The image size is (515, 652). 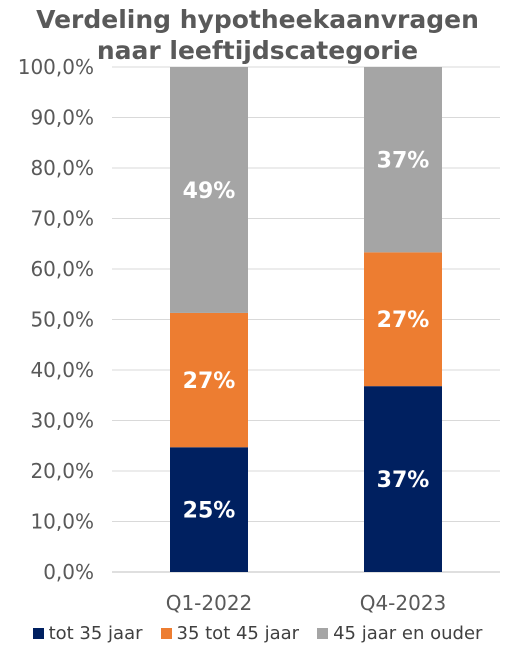 What do you see at coordinates (56, 67) in the screenshot?
I see `y-tick-label: 100,0%` at bounding box center [56, 67].